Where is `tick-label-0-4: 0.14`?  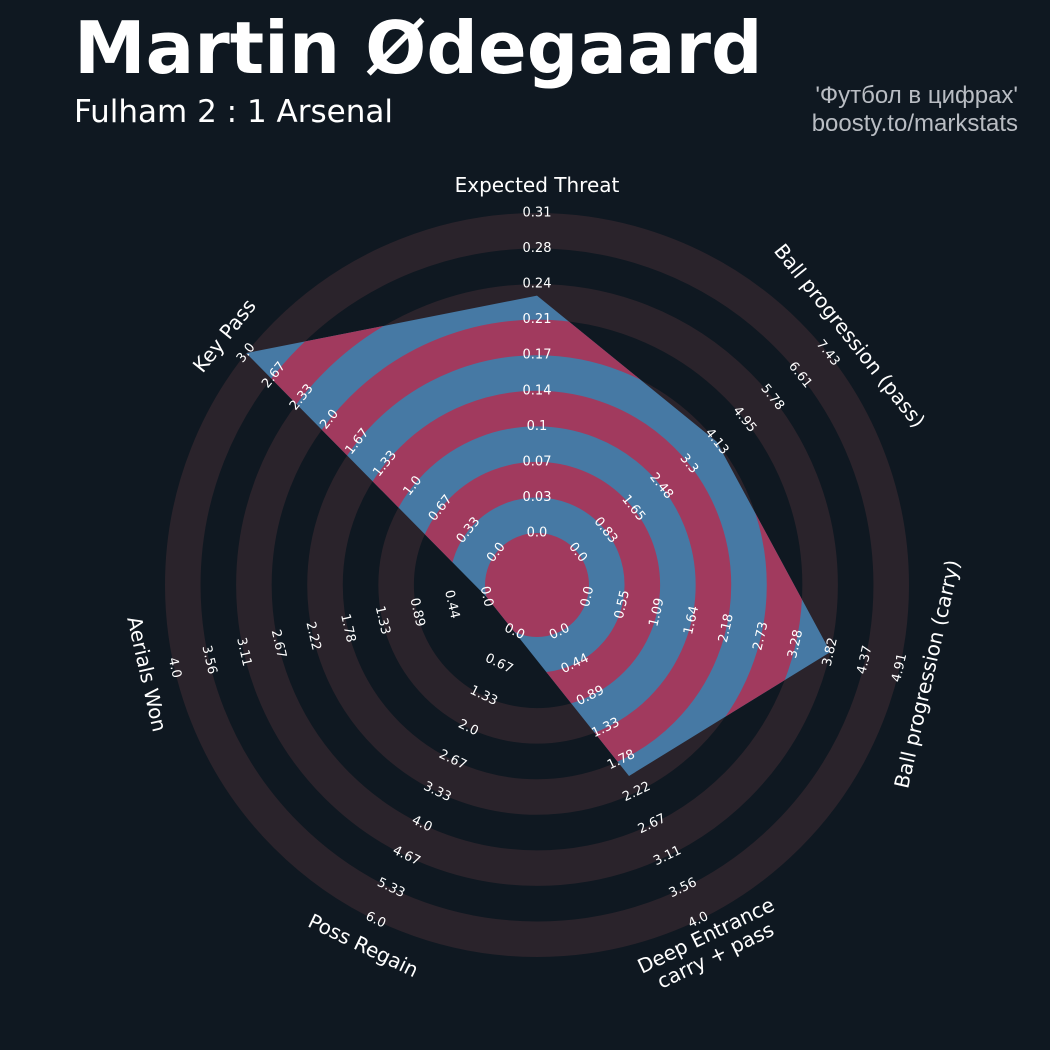
tick-label-0-4: 0.14 is located at coordinates (537, 390).